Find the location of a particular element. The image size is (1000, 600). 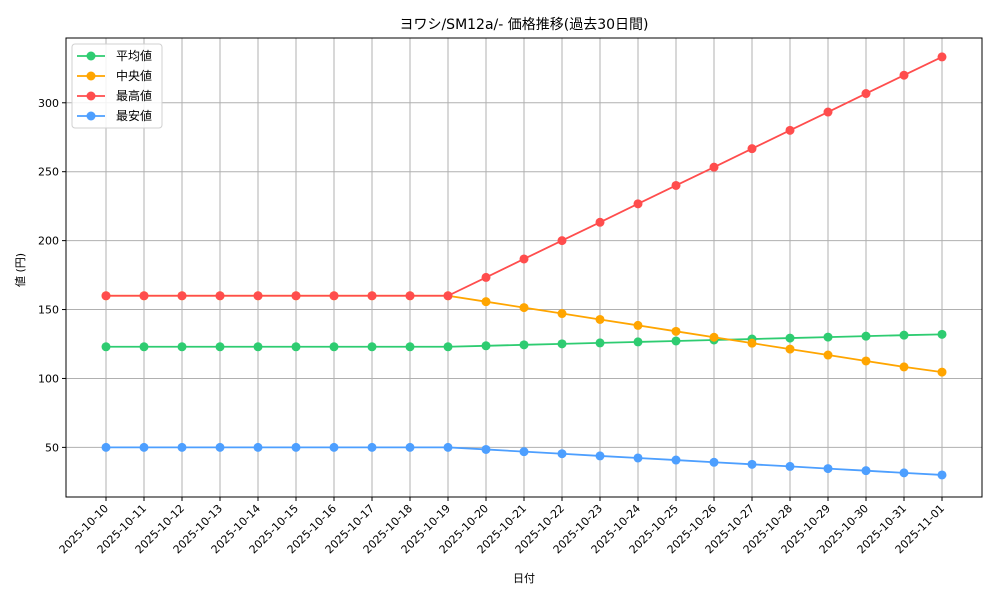

series-平均値 is located at coordinates (524, 340).